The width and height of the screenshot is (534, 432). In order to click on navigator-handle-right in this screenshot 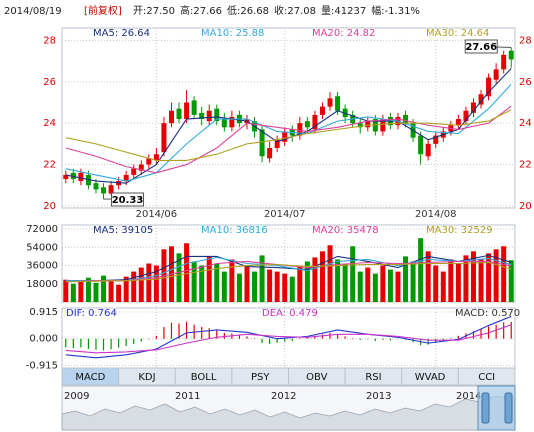, I will do `click(508, 408)`.